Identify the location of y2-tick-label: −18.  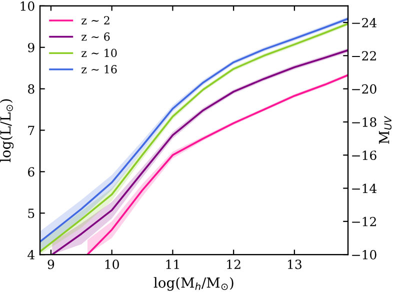
(364, 122).